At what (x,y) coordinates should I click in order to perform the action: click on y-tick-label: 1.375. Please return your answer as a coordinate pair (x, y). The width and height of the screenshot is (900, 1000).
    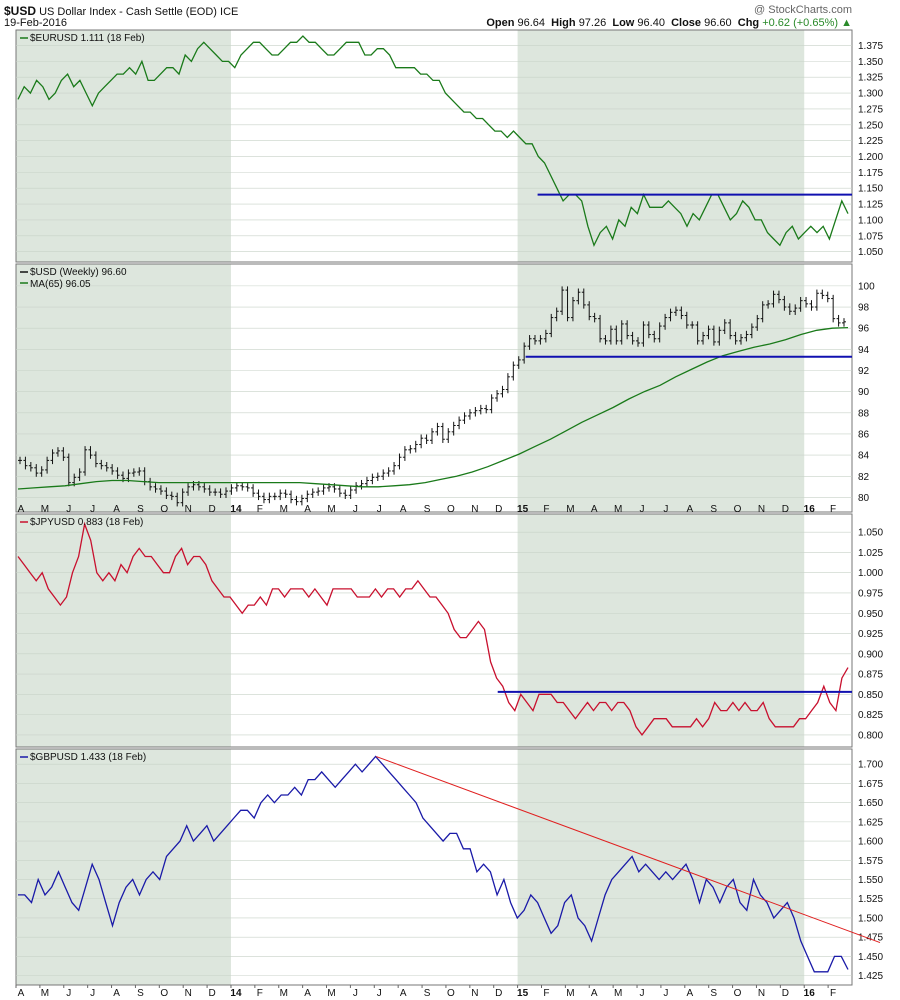
    Looking at the image, I should click on (870, 46).